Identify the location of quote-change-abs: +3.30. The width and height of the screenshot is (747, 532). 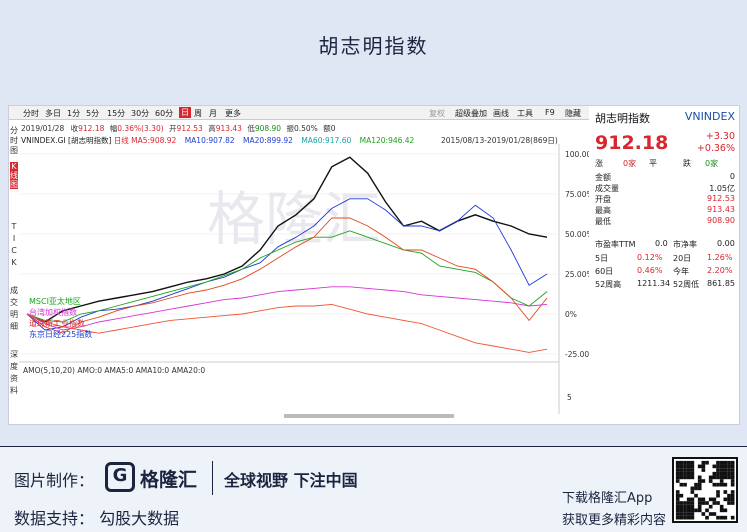
(720, 136).